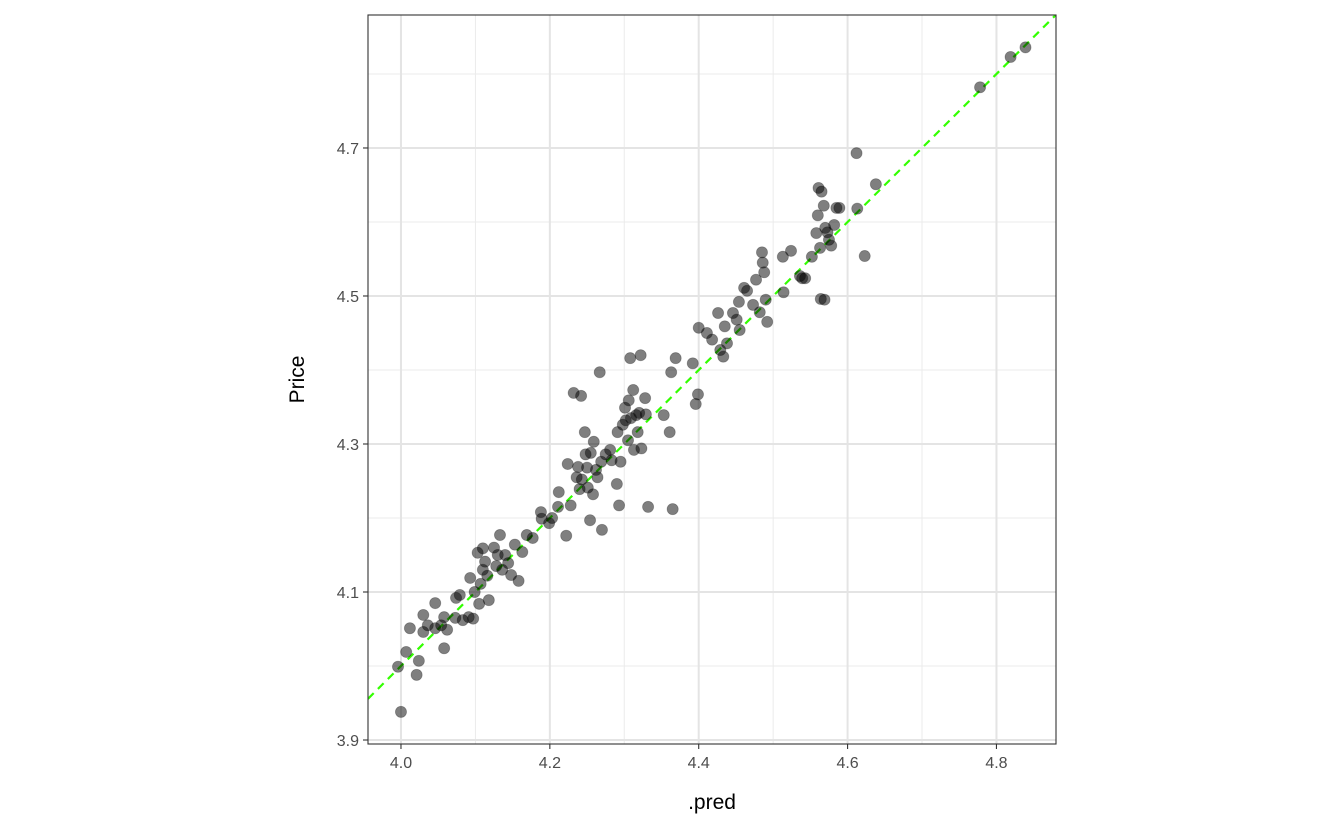 The width and height of the screenshot is (1344, 830). I want to click on x-tick-label: 4.8, so click(996, 763).